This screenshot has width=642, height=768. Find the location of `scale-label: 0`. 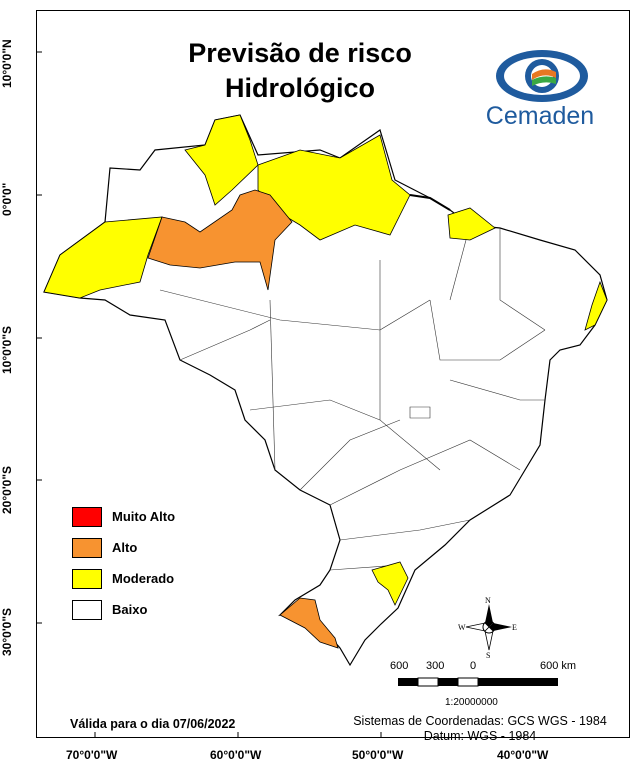

scale-label: 0 is located at coordinates (473, 666).